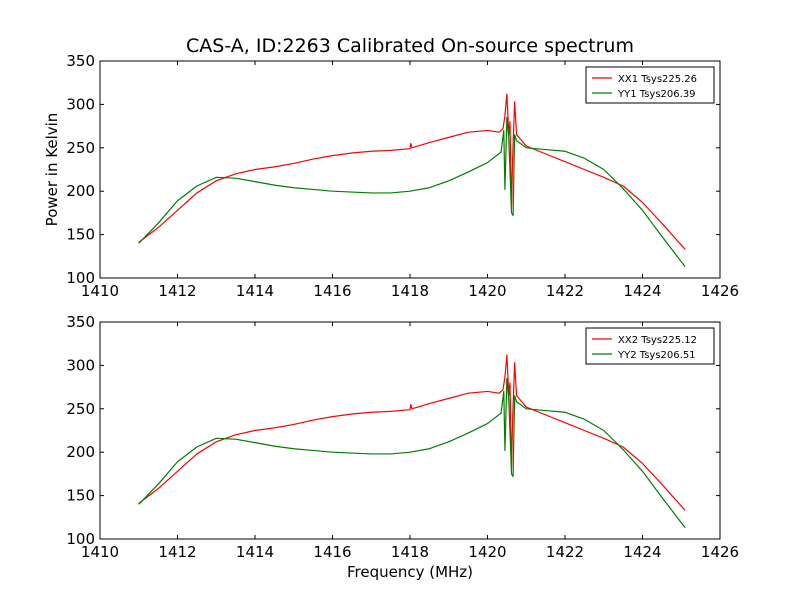 The width and height of the screenshot is (800, 600). What do you see at coordinates (657, 79) in the screenshot?
I see `legend-label: XX1 Tsys225.26` at bounding box center [657, 79].